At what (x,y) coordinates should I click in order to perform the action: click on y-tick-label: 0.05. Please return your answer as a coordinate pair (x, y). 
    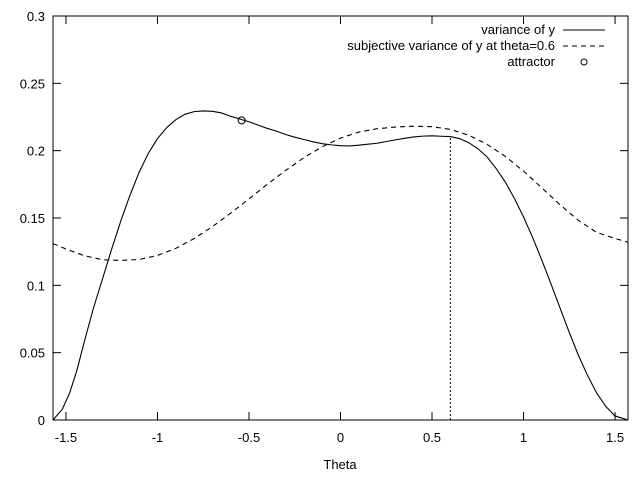
    Looking at the image, I should click on (32, 353).